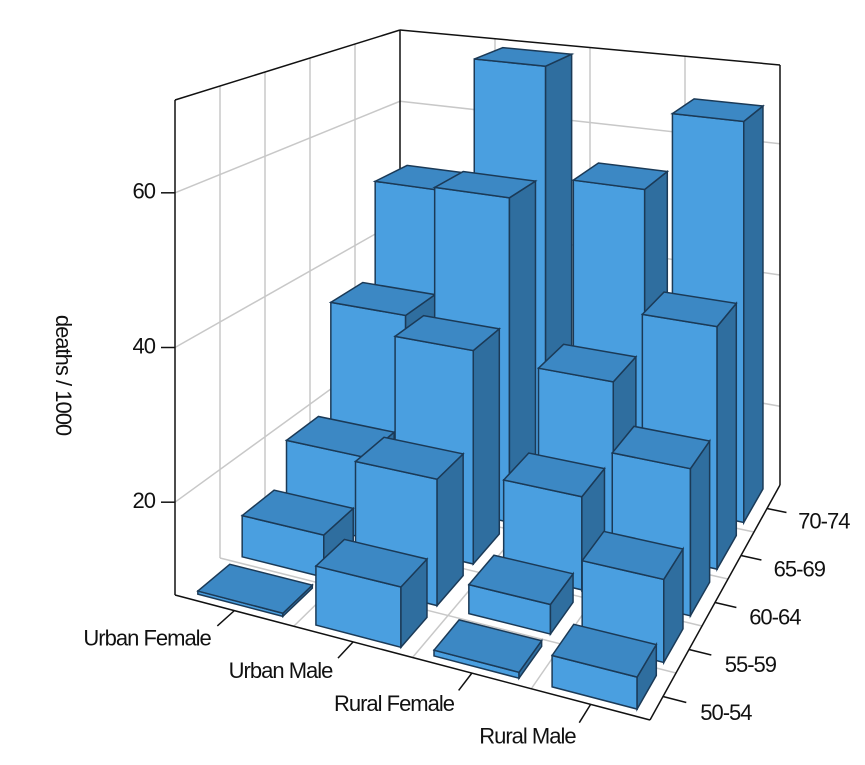 The height and width of the screenshot is (765, 865). What do you see at coordinates (751, 664) in the screenshot?
I see `y-tick-label: 55-59` at bounding box center [751, 664].